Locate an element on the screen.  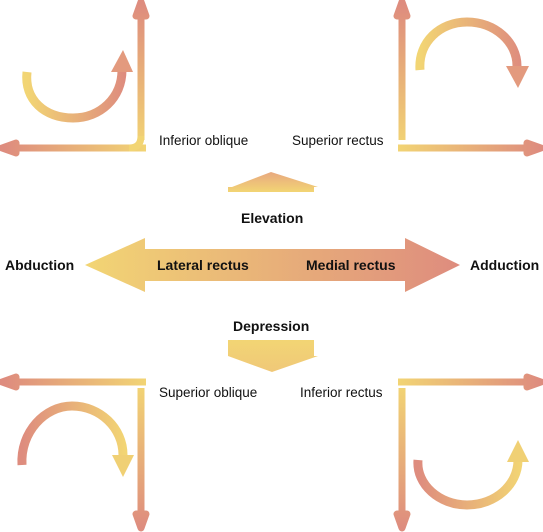
depression-arrow is located at coordinates (273, 356).